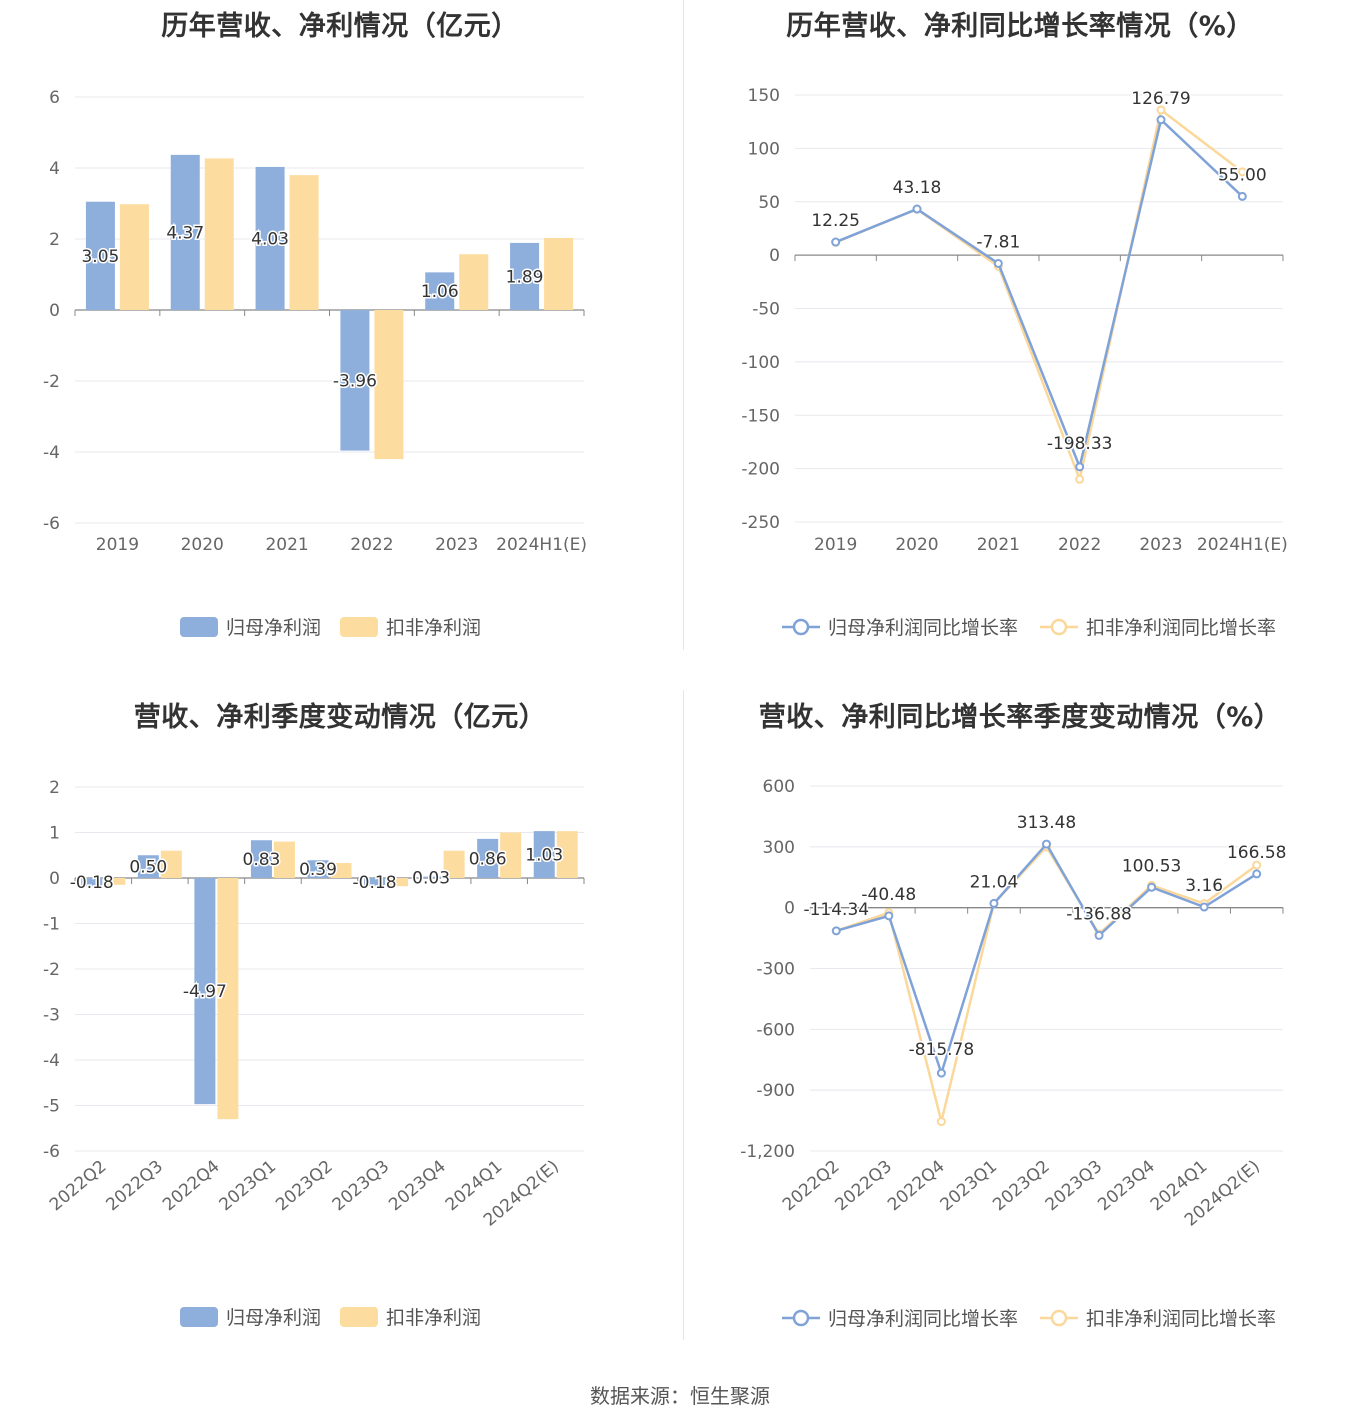  Describe the element at coordinates (836, 910) in the screenshot. I see `data-label: -114.34` at that location.